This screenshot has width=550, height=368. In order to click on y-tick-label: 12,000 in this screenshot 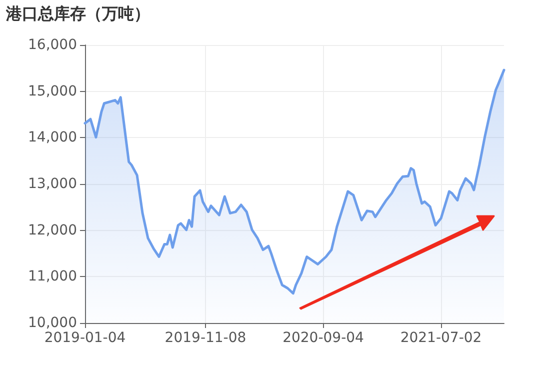, I will do `click(52, 230)`.